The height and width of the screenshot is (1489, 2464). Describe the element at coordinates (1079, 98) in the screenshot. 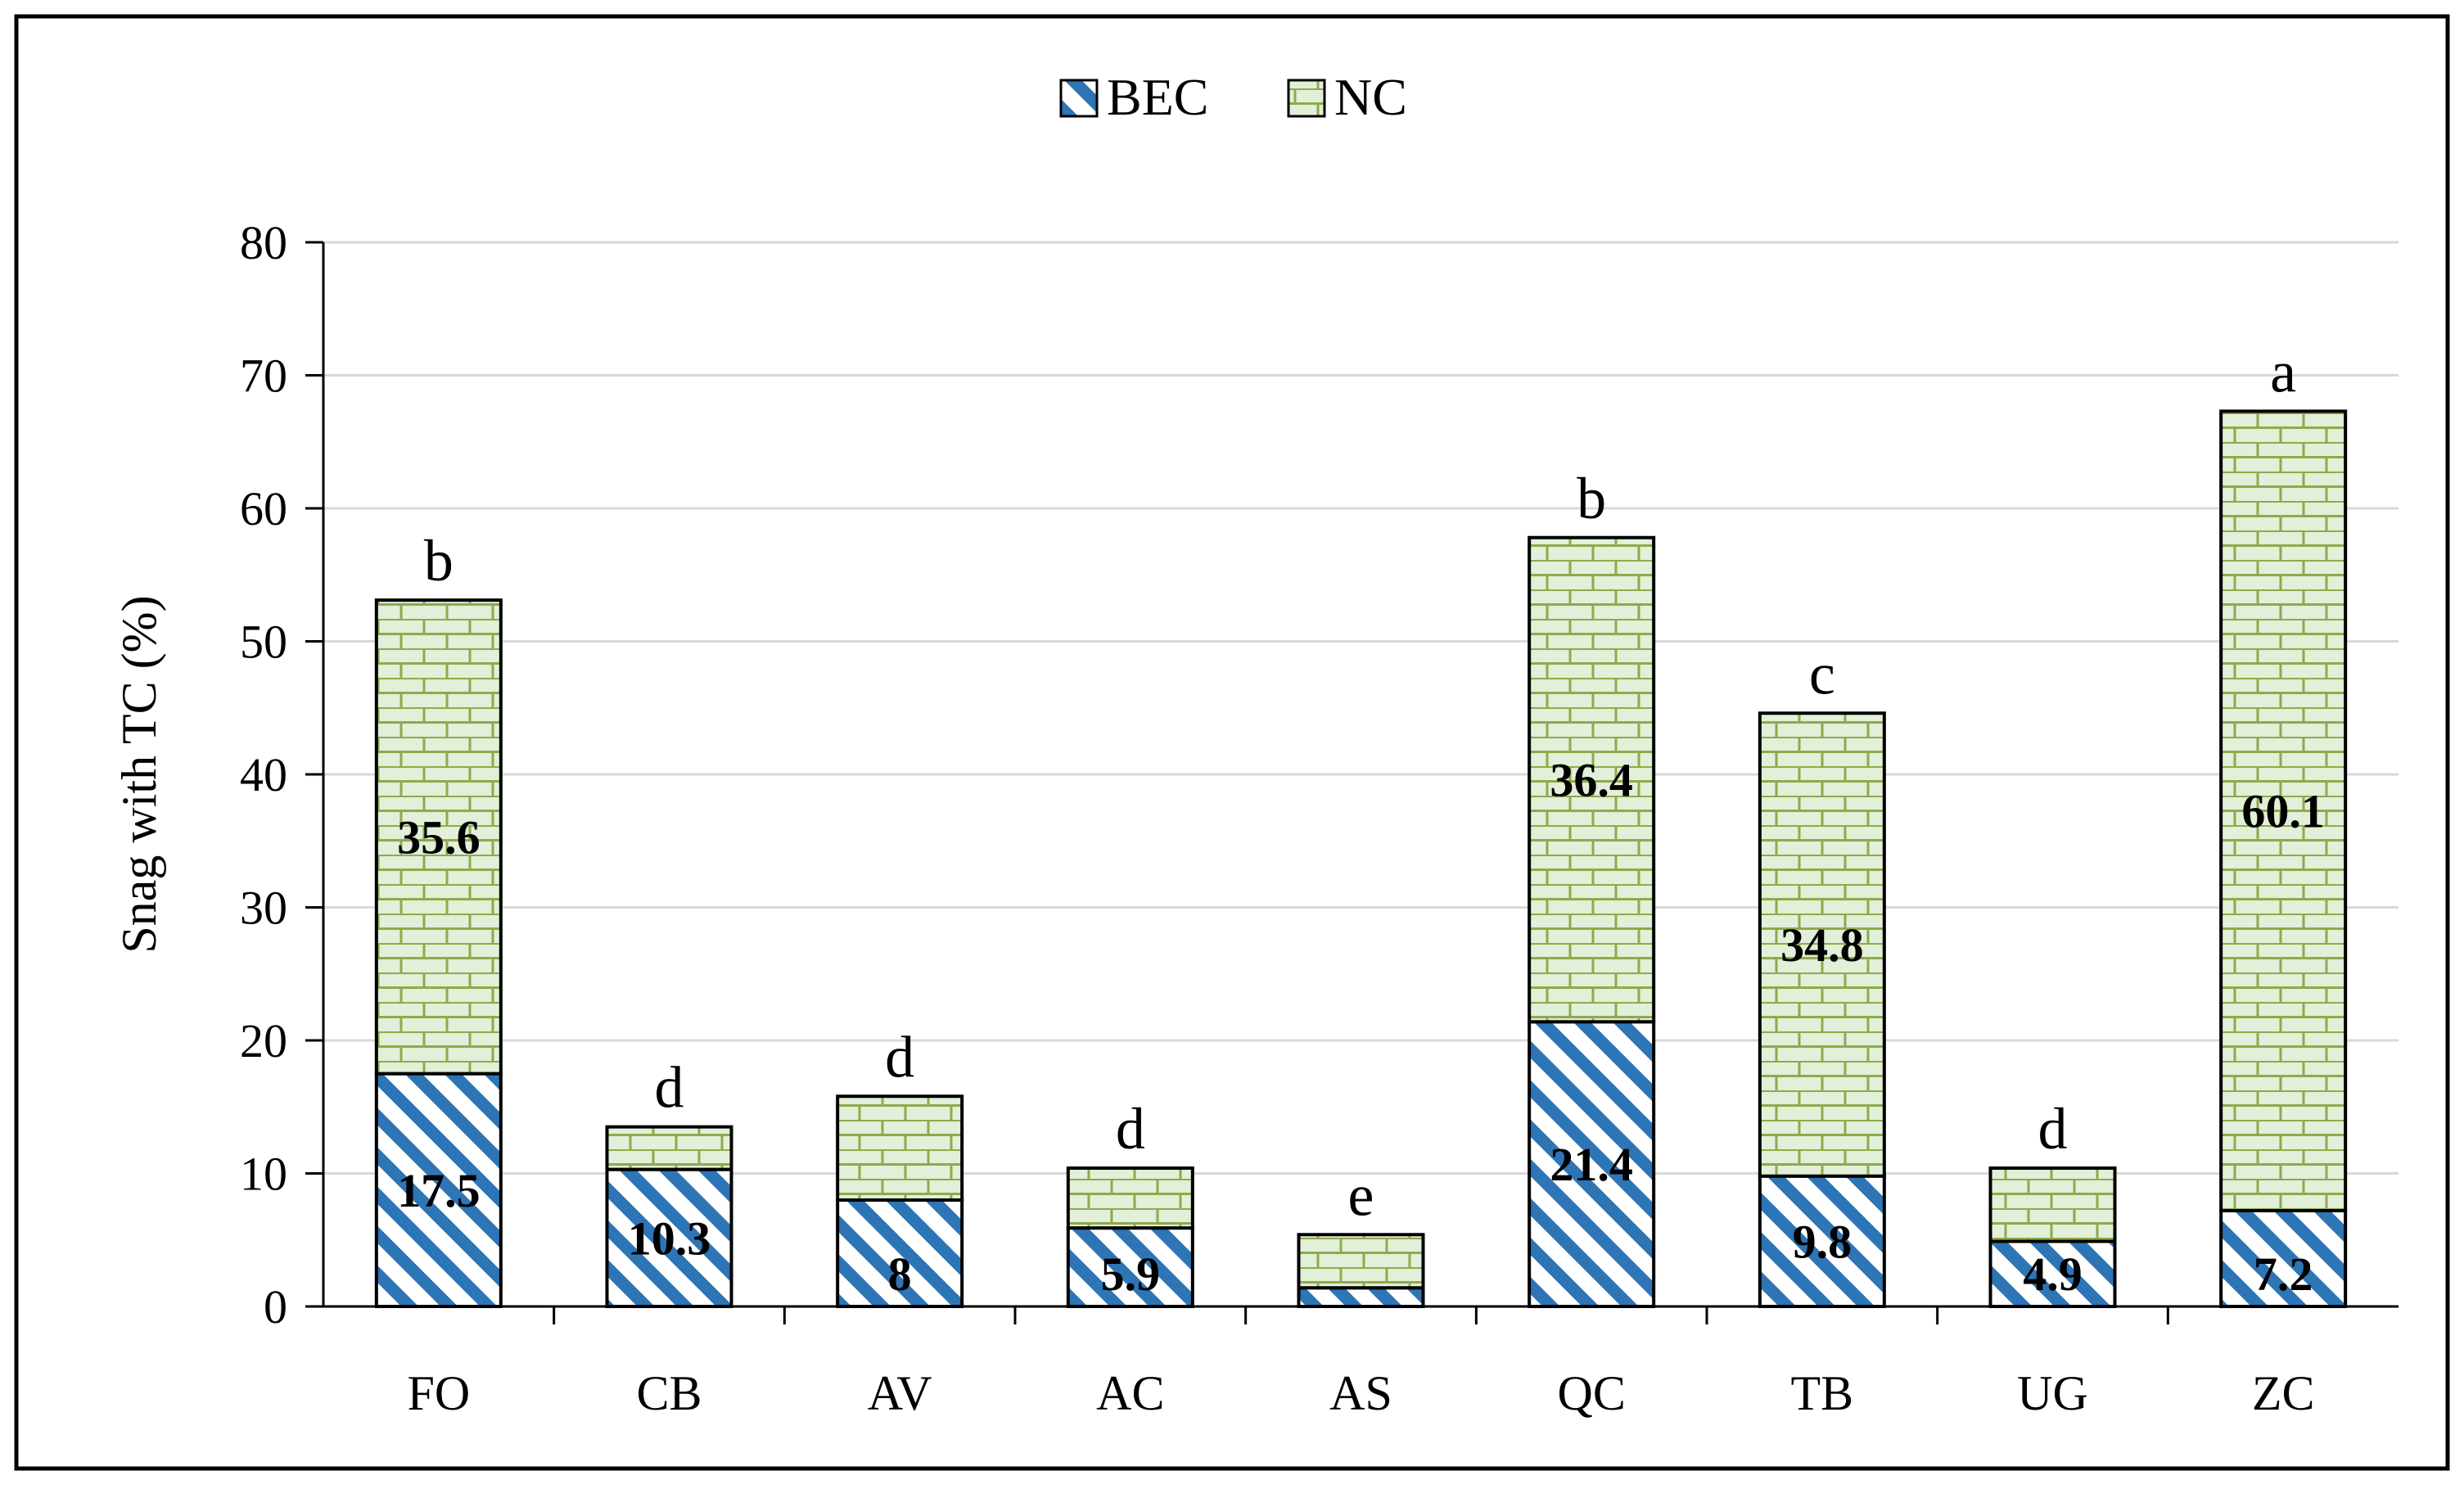

I see `legend-swatch-bec` at that location.